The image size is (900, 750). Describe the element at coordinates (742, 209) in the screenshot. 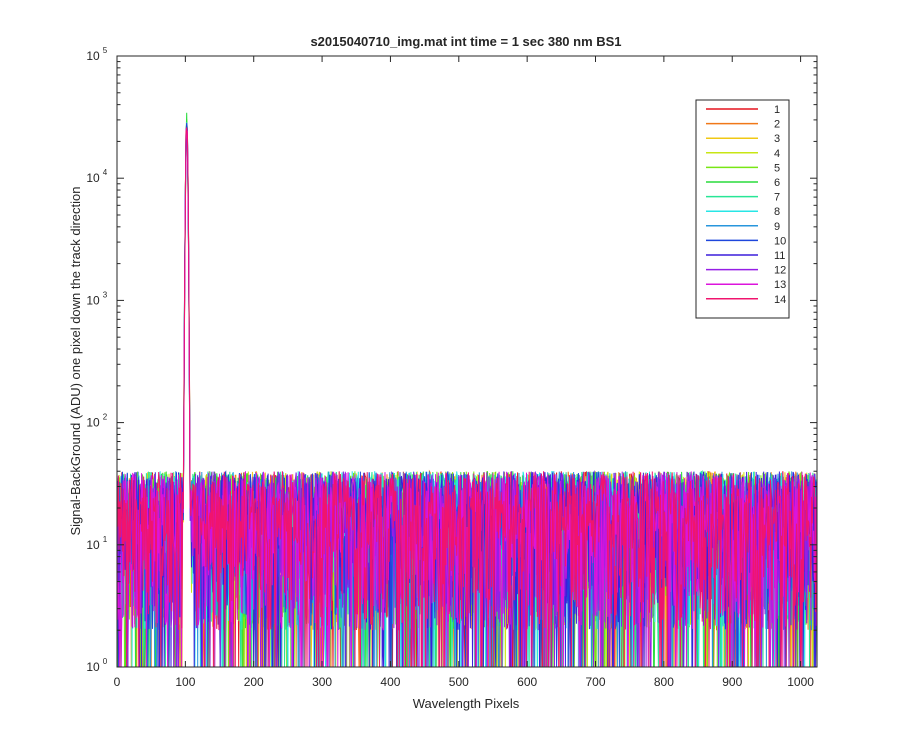

I see `legend-box` at that location.